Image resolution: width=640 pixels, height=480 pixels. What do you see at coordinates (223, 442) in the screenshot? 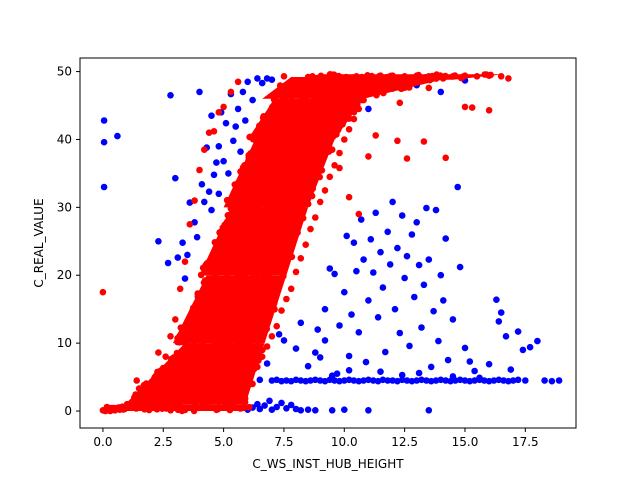
I see `x-tick-label: 5.0` at bounding box center [223, 442].